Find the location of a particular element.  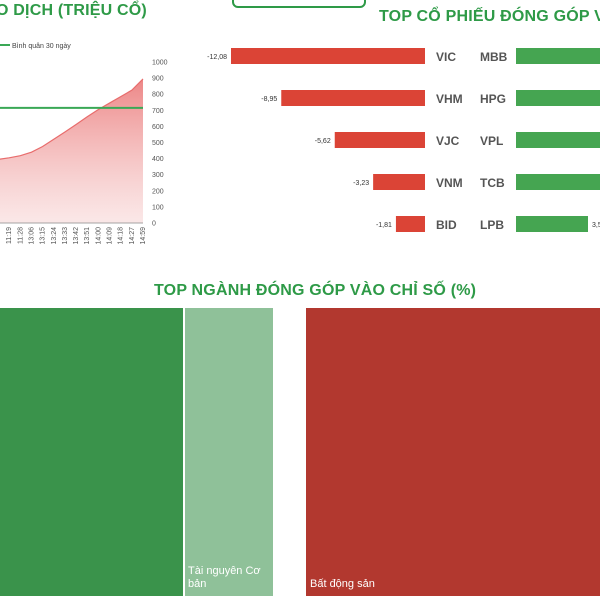

x-tick-label: 13:42 is located at coordinates (76, 236).